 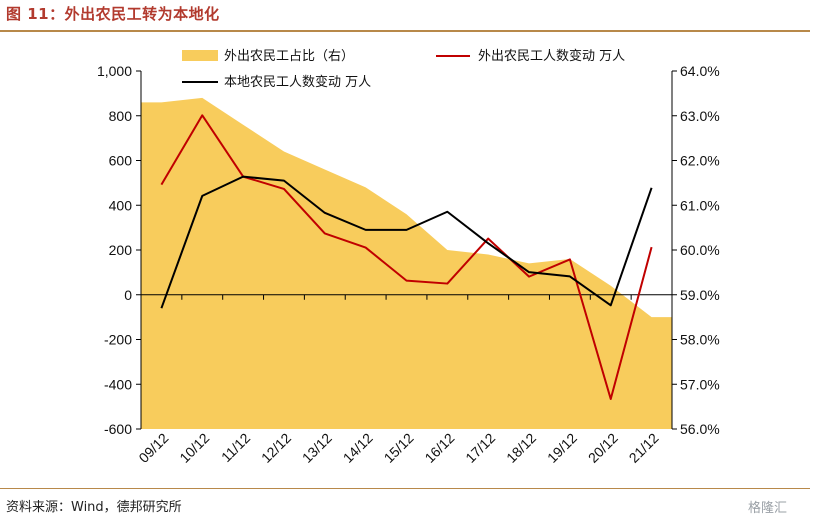 I want to click on legend: 外出农民工占比（右） 外出农民工人数变动 万人 本地农民工人数变动 万人, so click(x=403, y=69).